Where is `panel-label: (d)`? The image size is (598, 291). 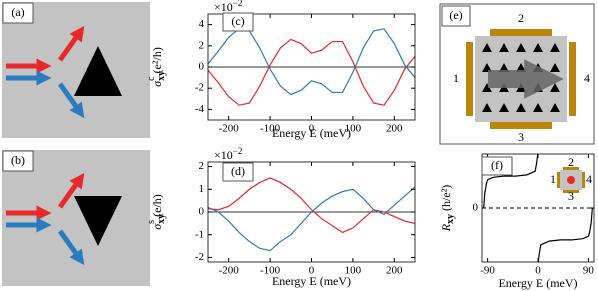
panel-label: (d) is located at coordinates (238, 171).